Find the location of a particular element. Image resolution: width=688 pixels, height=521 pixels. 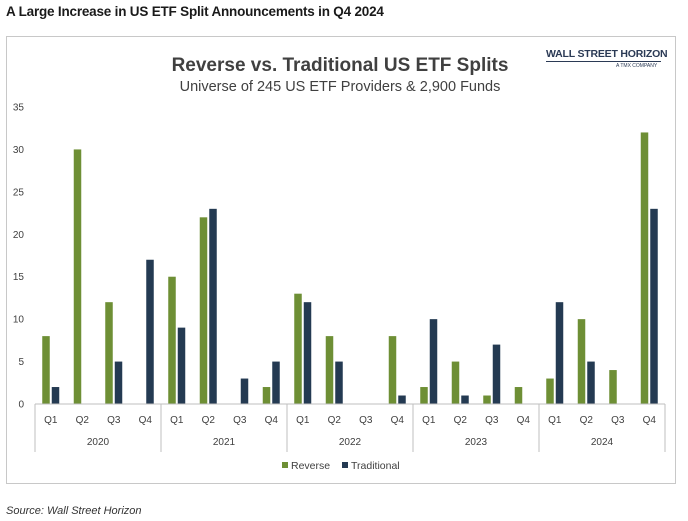

year-tick-label: 2021 is located at coordinates (224, 442).